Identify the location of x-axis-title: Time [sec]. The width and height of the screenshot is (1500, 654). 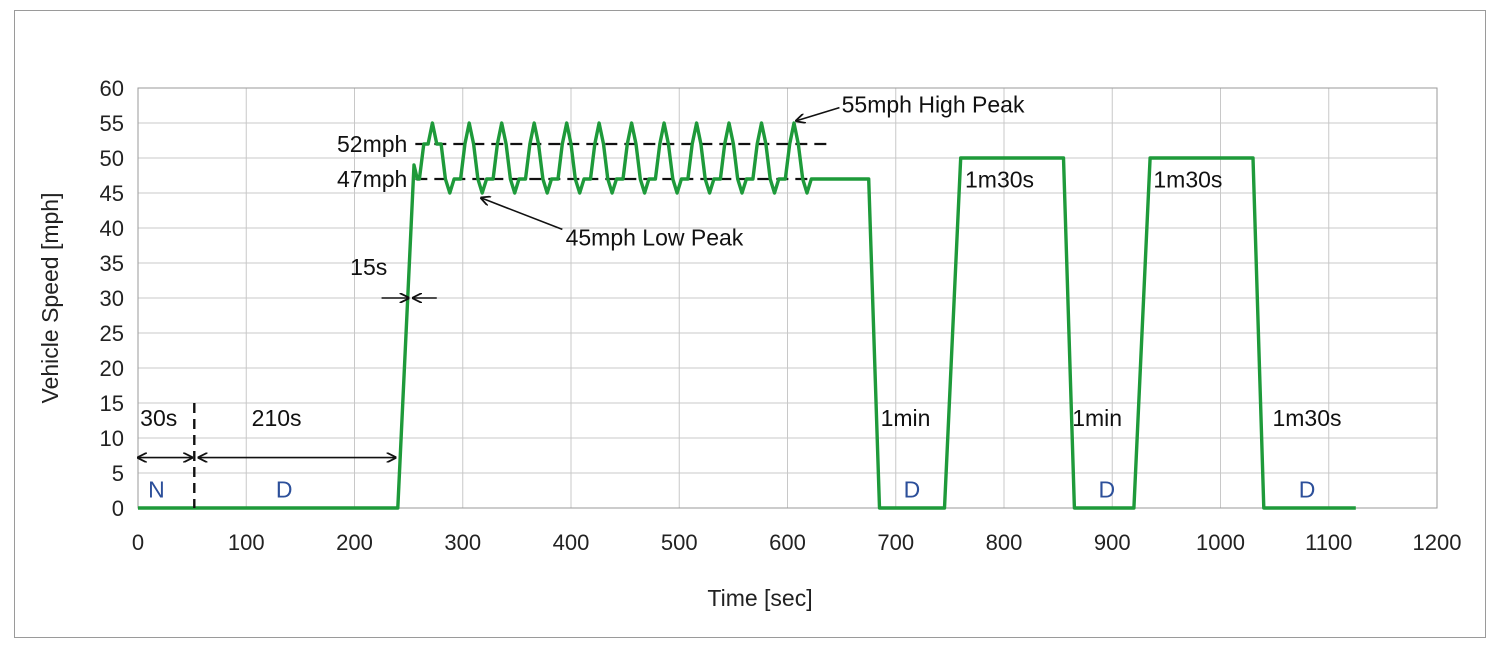
(759, 598).